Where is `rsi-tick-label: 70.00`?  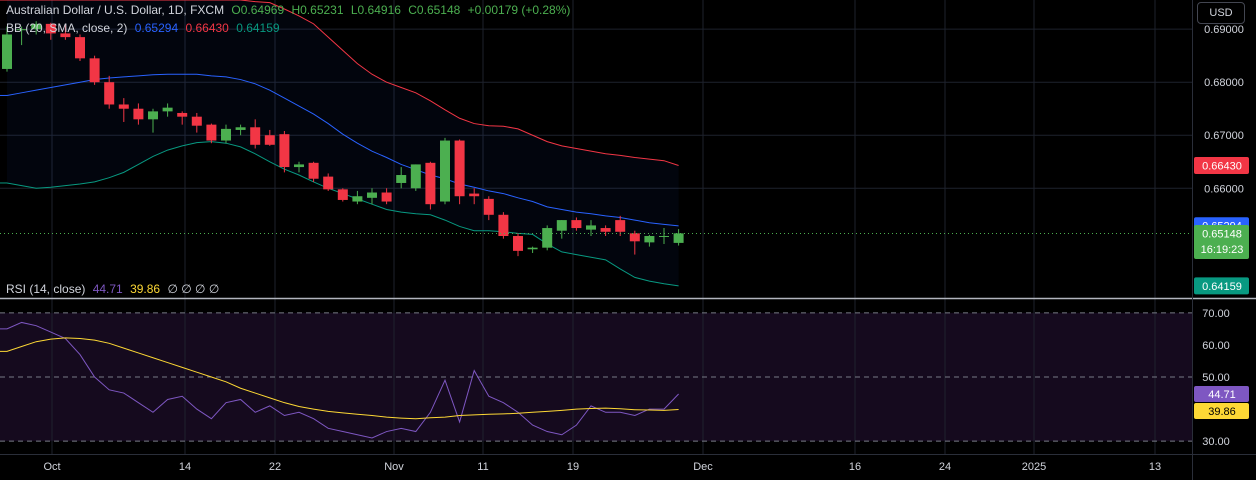 rsi-tick-label: 70.00 is located at coordinates (1216, 314).